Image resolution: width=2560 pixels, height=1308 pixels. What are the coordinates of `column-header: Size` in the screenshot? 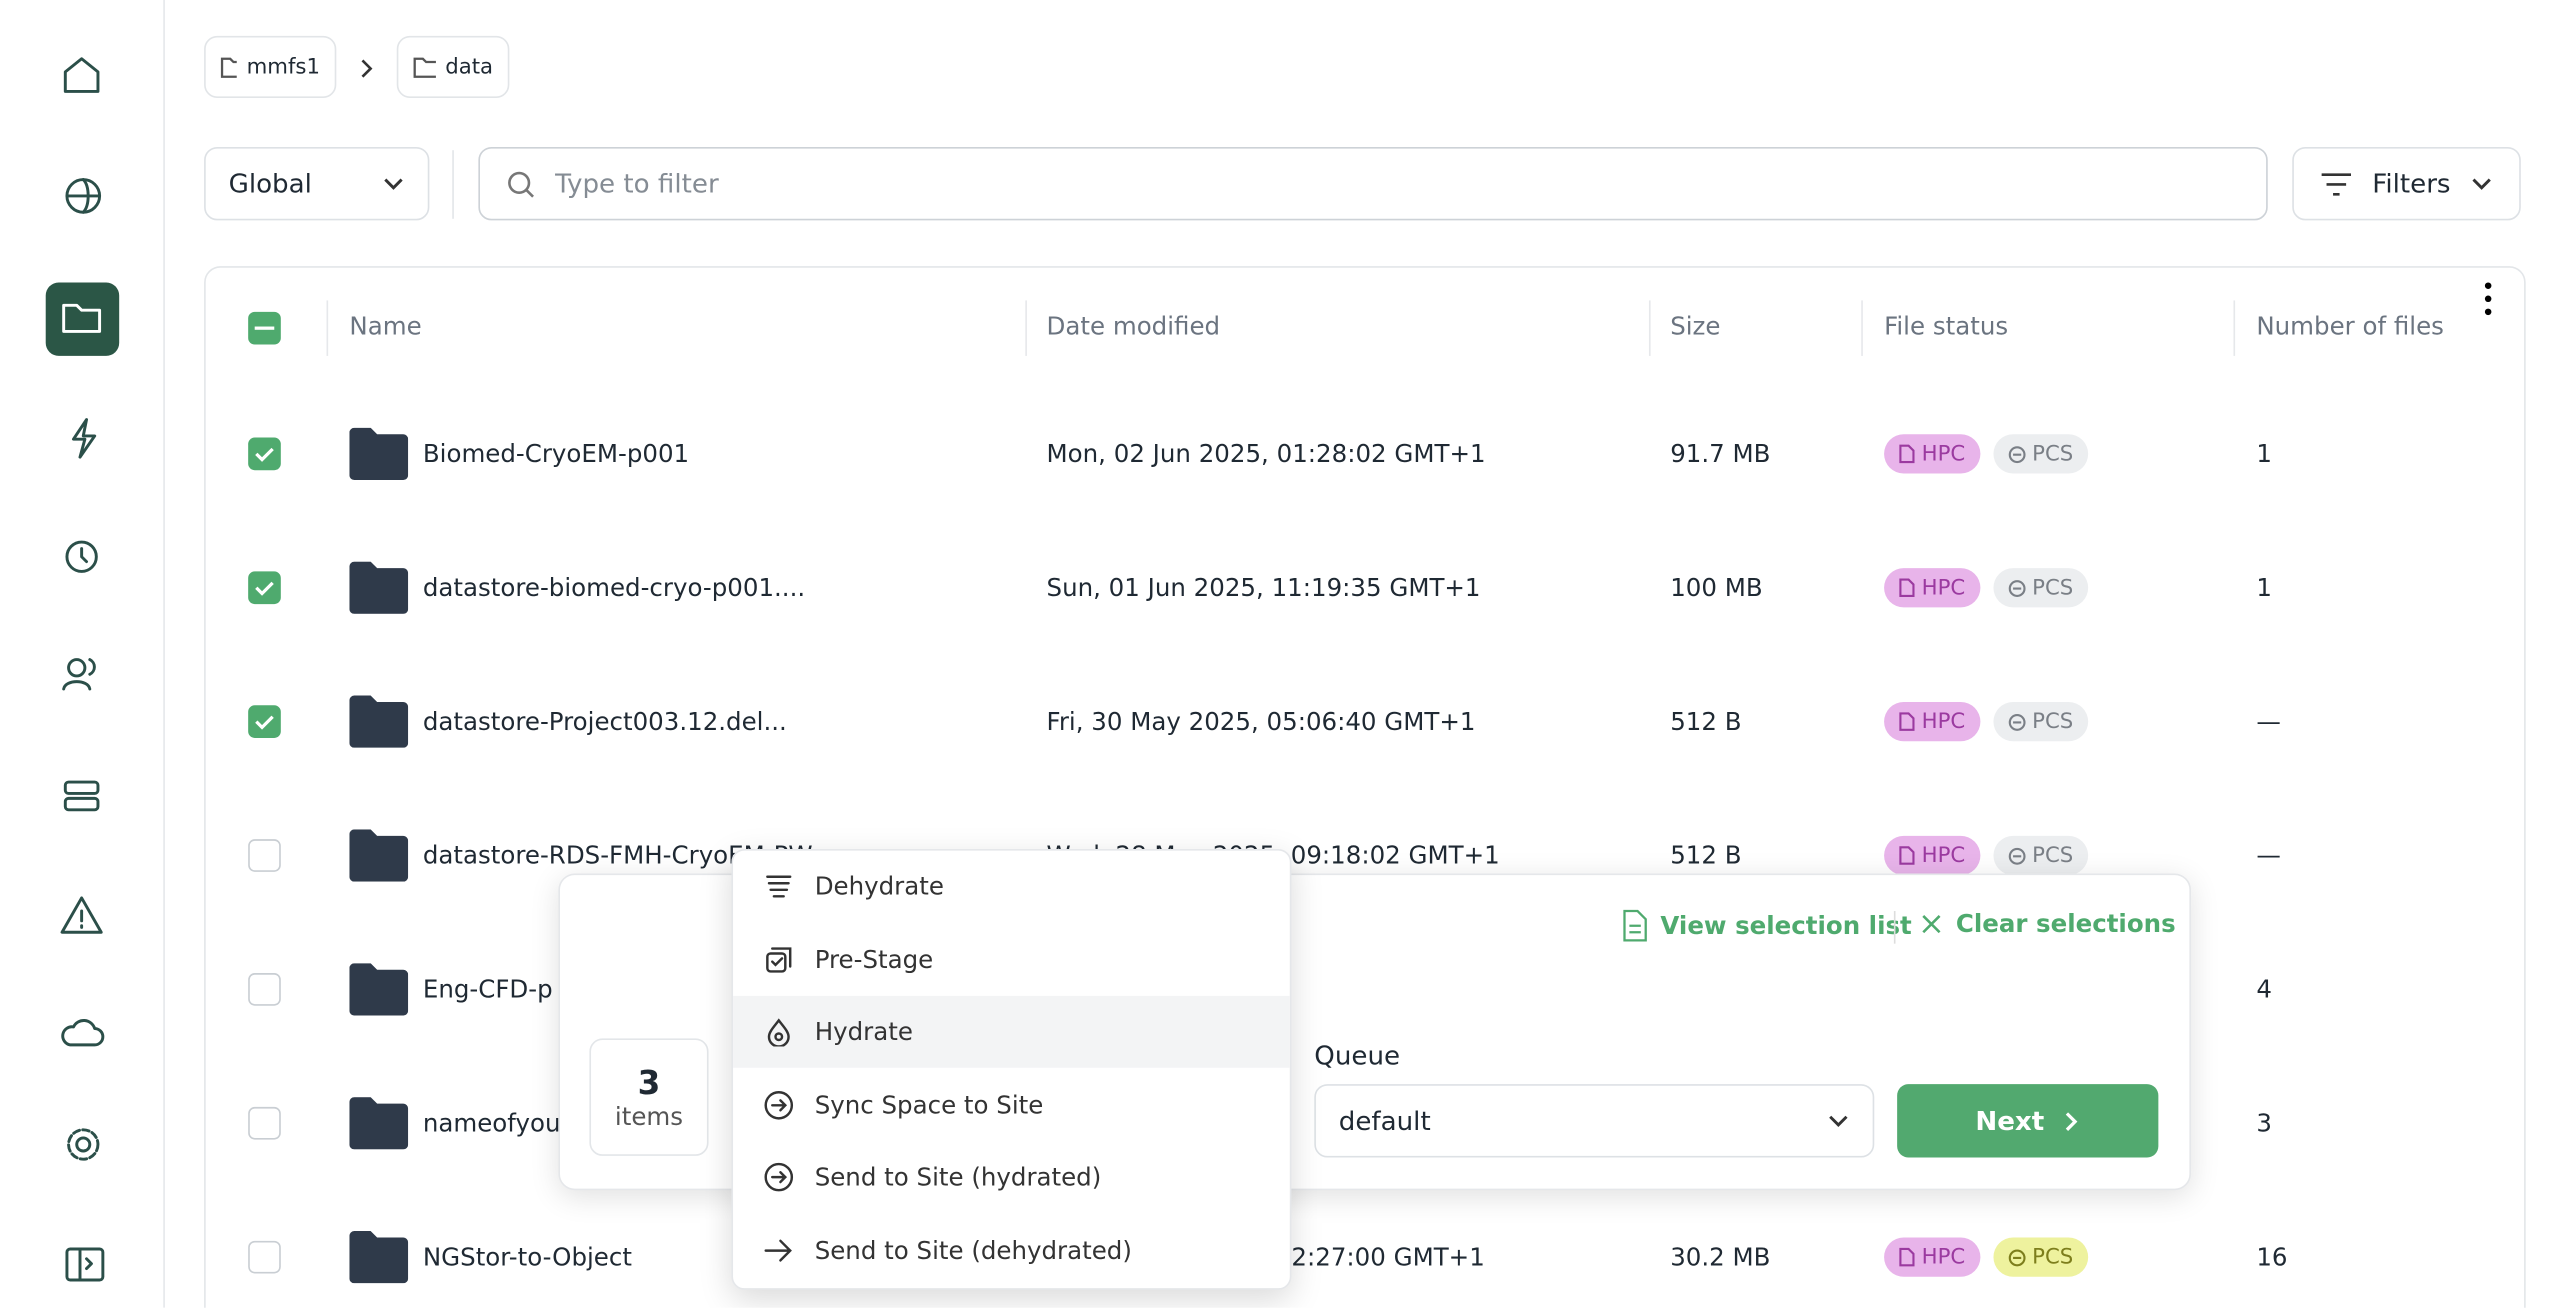 It's located at (1695, 326).